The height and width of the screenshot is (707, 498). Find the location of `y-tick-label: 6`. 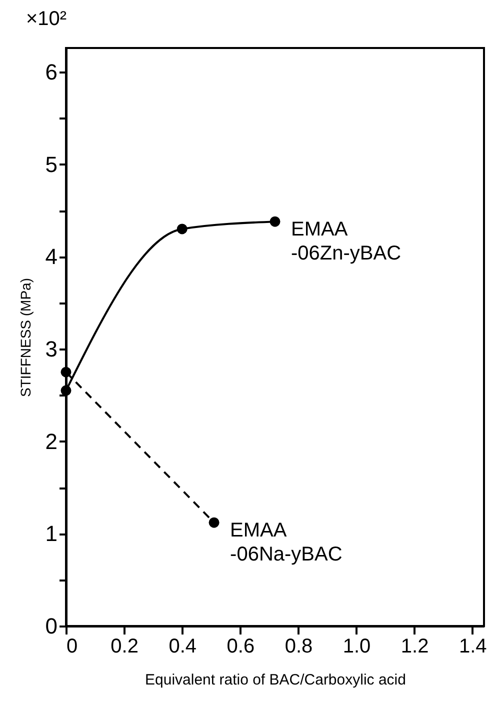

y-tick-label: 6 is located at coordinates (51, 72).